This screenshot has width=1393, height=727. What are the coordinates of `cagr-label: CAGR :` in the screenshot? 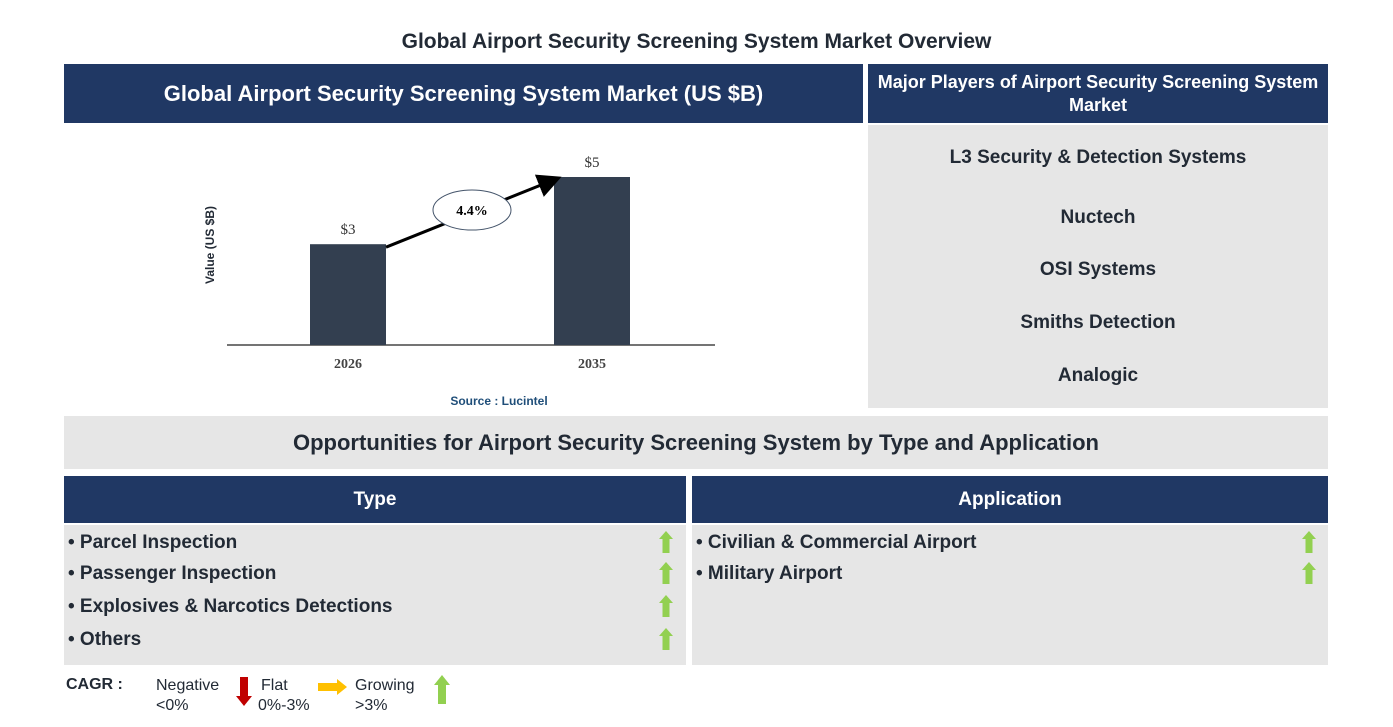 It's located at (94, 684).